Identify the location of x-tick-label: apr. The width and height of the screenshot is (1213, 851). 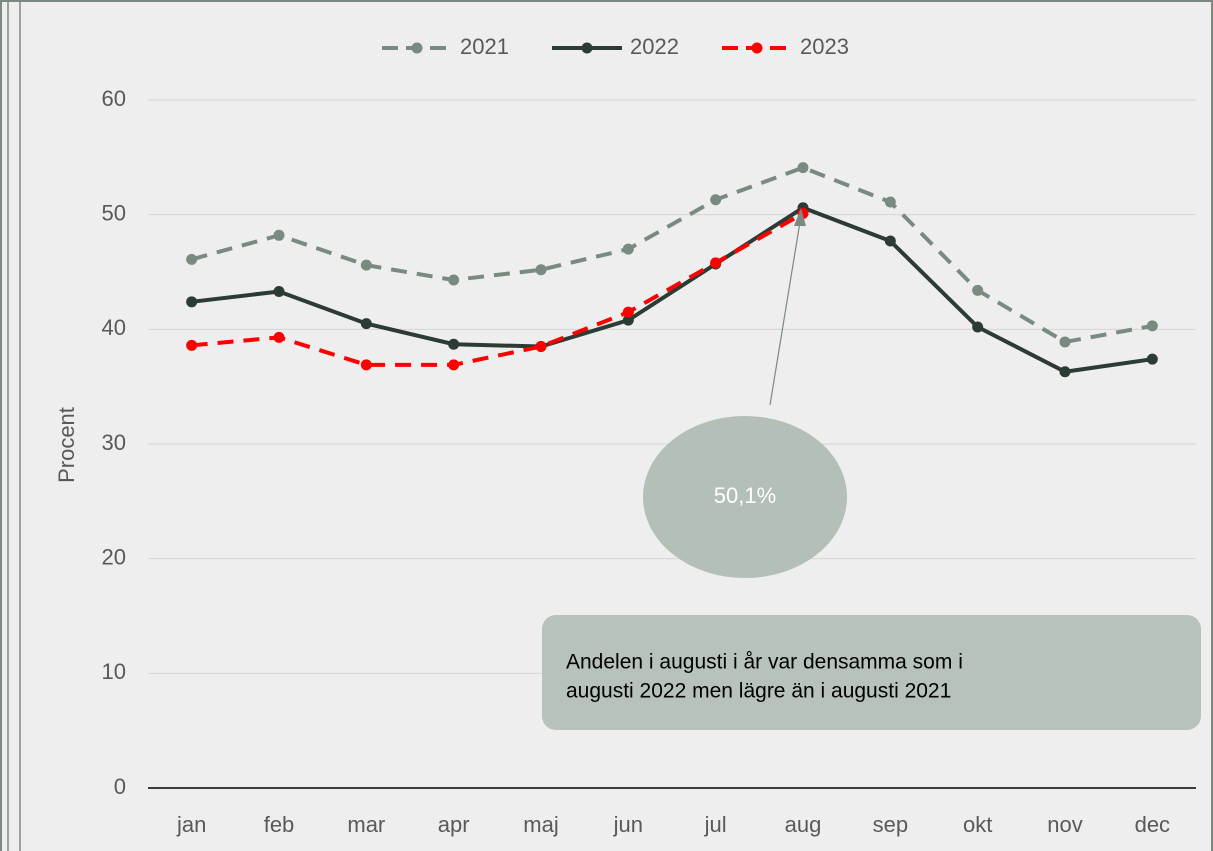
(454, 824).